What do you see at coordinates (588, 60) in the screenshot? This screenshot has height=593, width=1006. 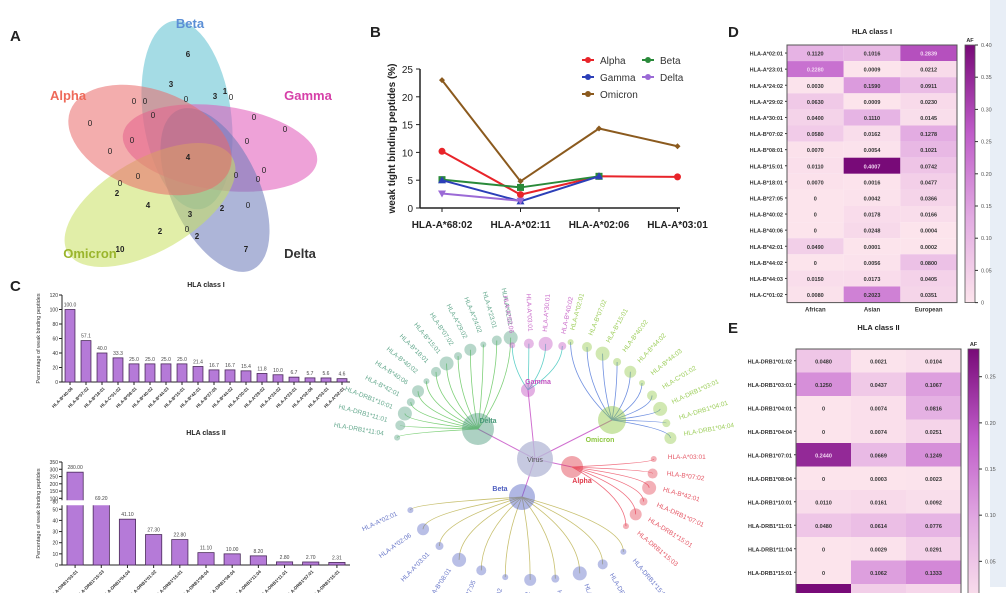 I see `legend-marker` at bounding box center [588, 60].